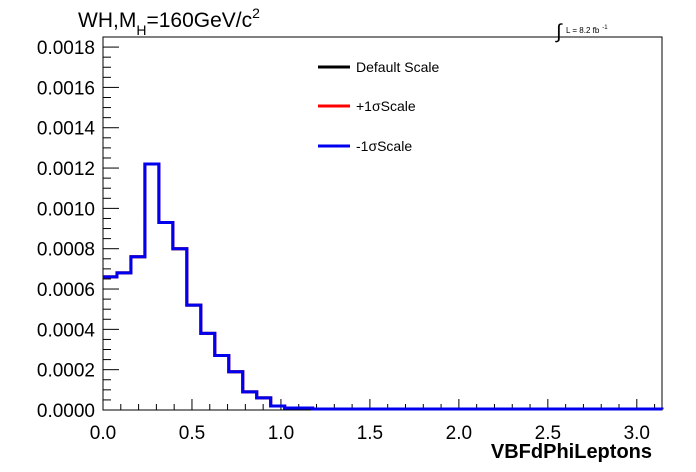  Describe the element at coordinates (66, 330) in the screenshot. I see `y-tick-label: 0.0004` at that location.